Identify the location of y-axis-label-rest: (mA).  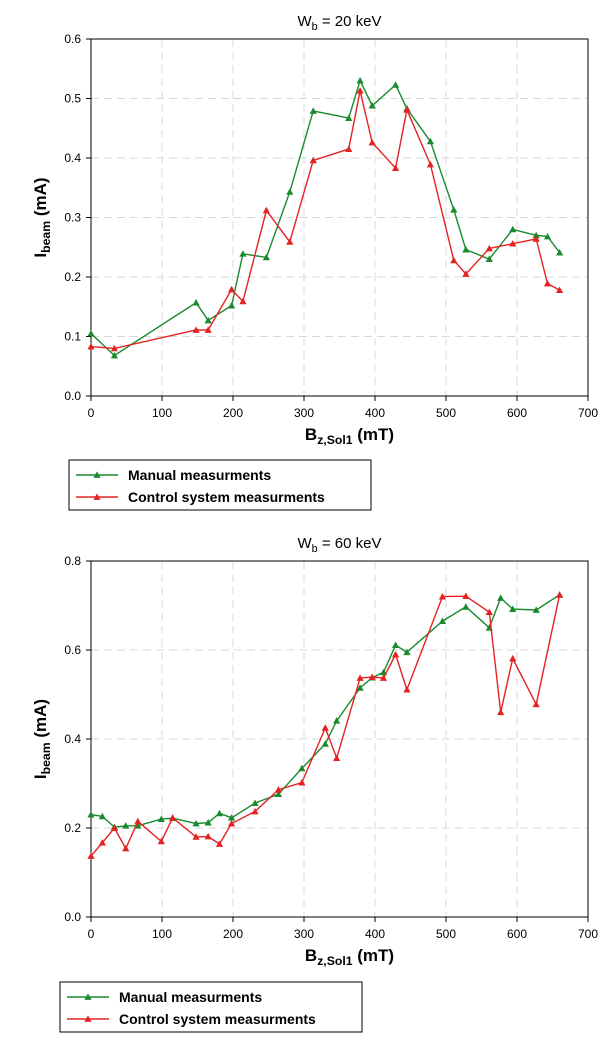
(40, 198).